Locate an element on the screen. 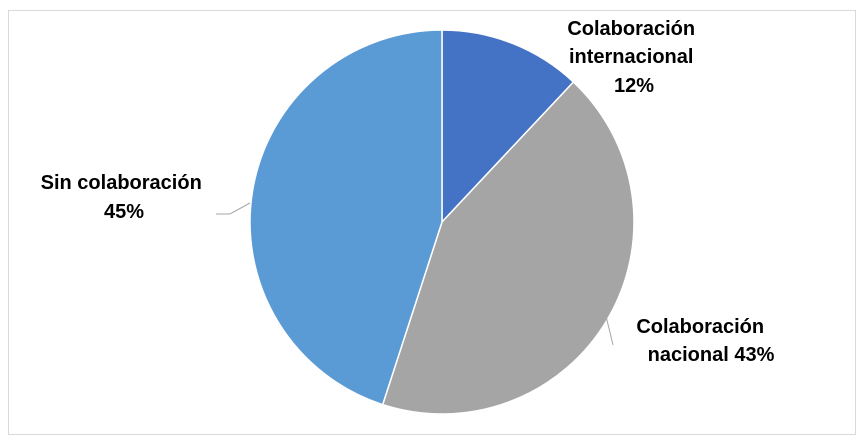 This screenshot has width=861, height=437. data-label-nacional: Colaboración nacional 43% is located at coordinates (705, 341).